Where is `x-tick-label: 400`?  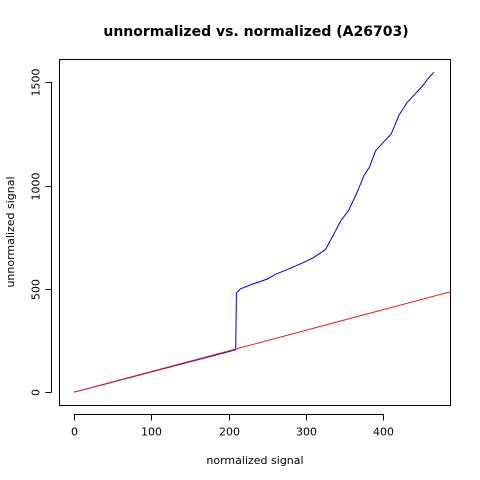
x-tick-label: 400 is located at coordinates (383, 432).